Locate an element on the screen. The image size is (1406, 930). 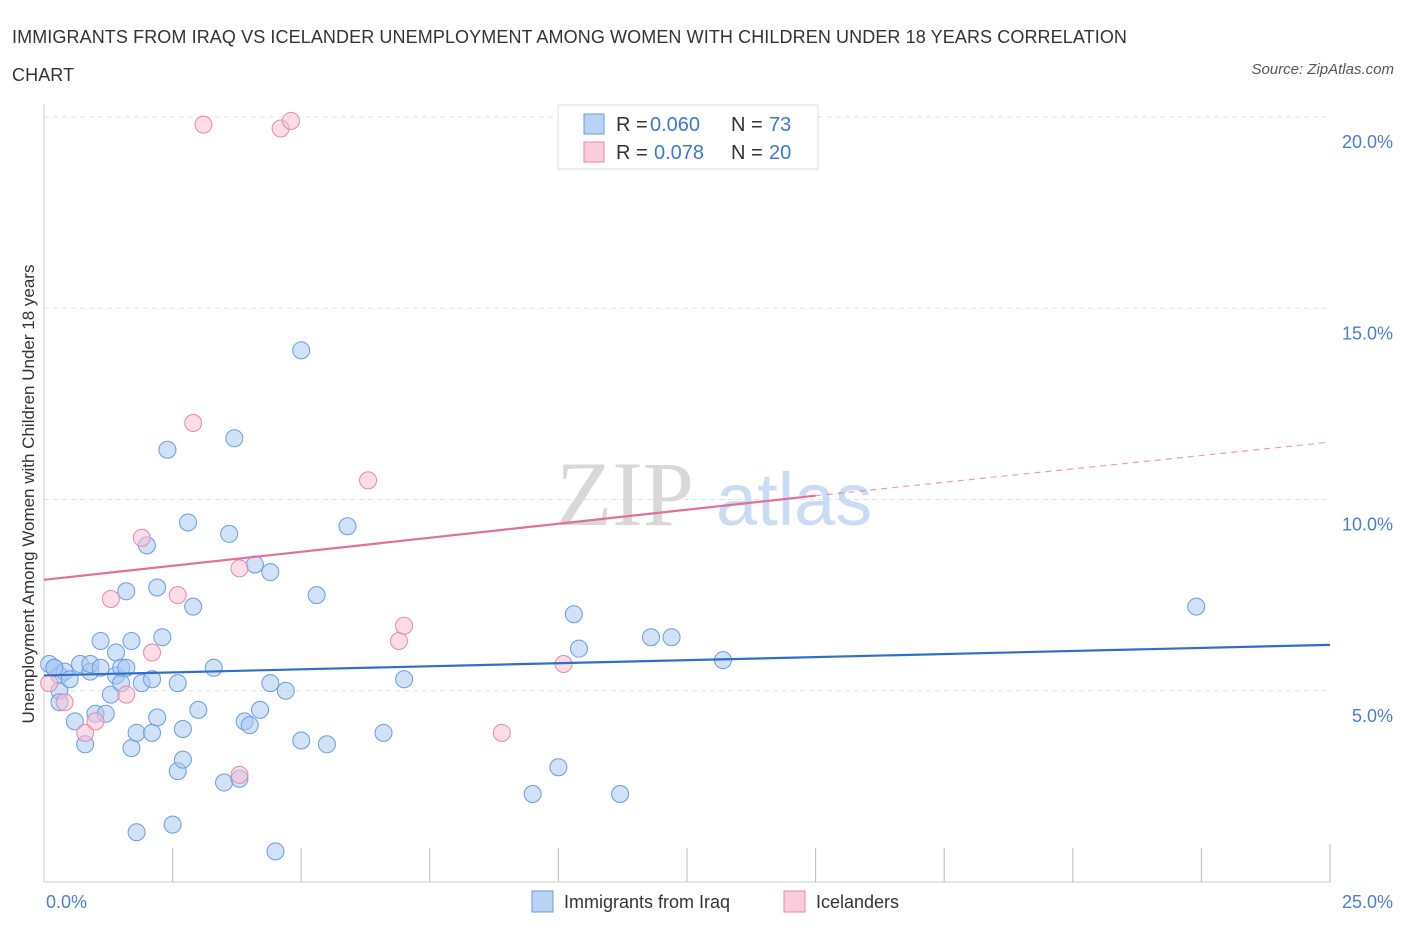
legend-r-label-icelanders: R = is located at coordinates (632, 153).